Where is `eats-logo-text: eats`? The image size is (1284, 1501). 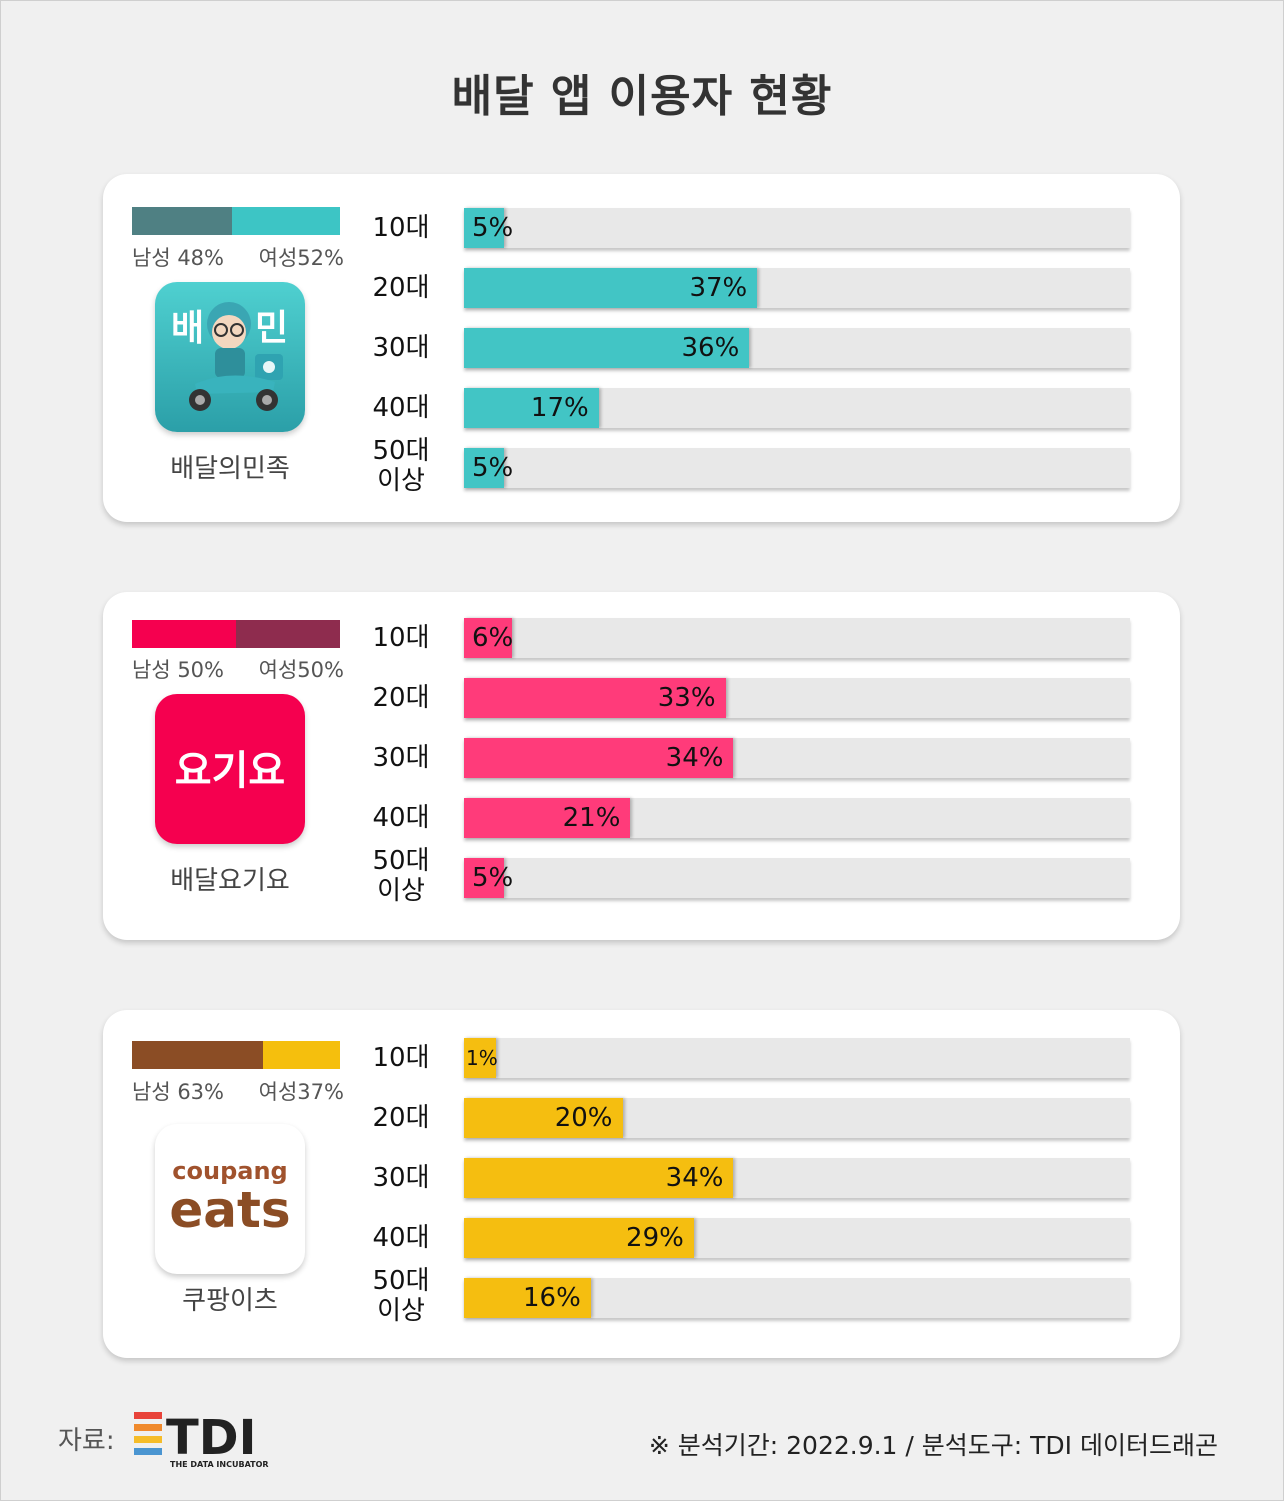
eats-logo-text: eats is located at coordinates (229, 1210).